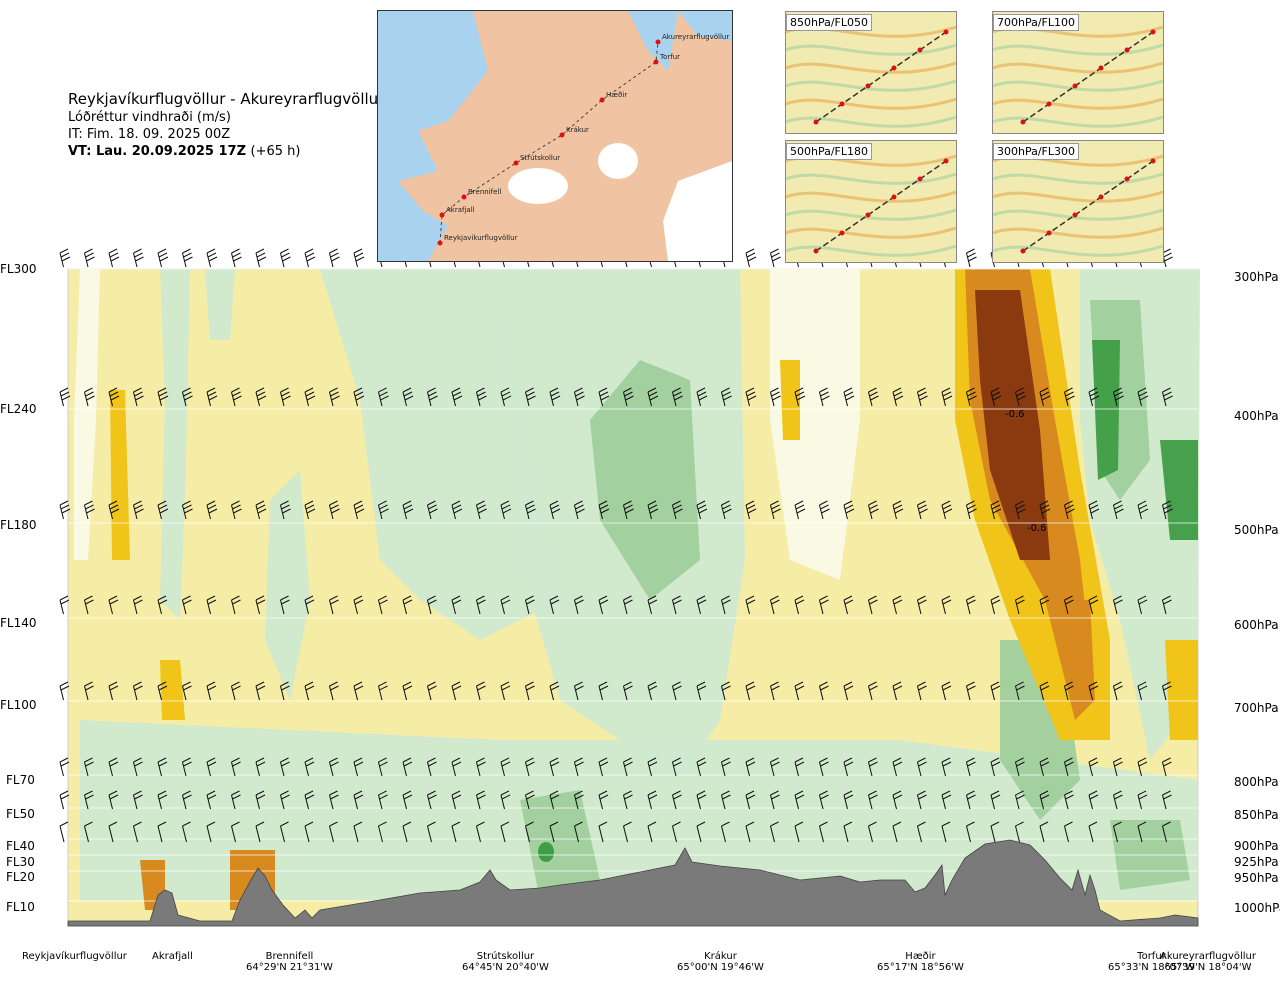  Describe the element at coordinates (881, 206) in the screenshot. I see `mini-route` at that location.